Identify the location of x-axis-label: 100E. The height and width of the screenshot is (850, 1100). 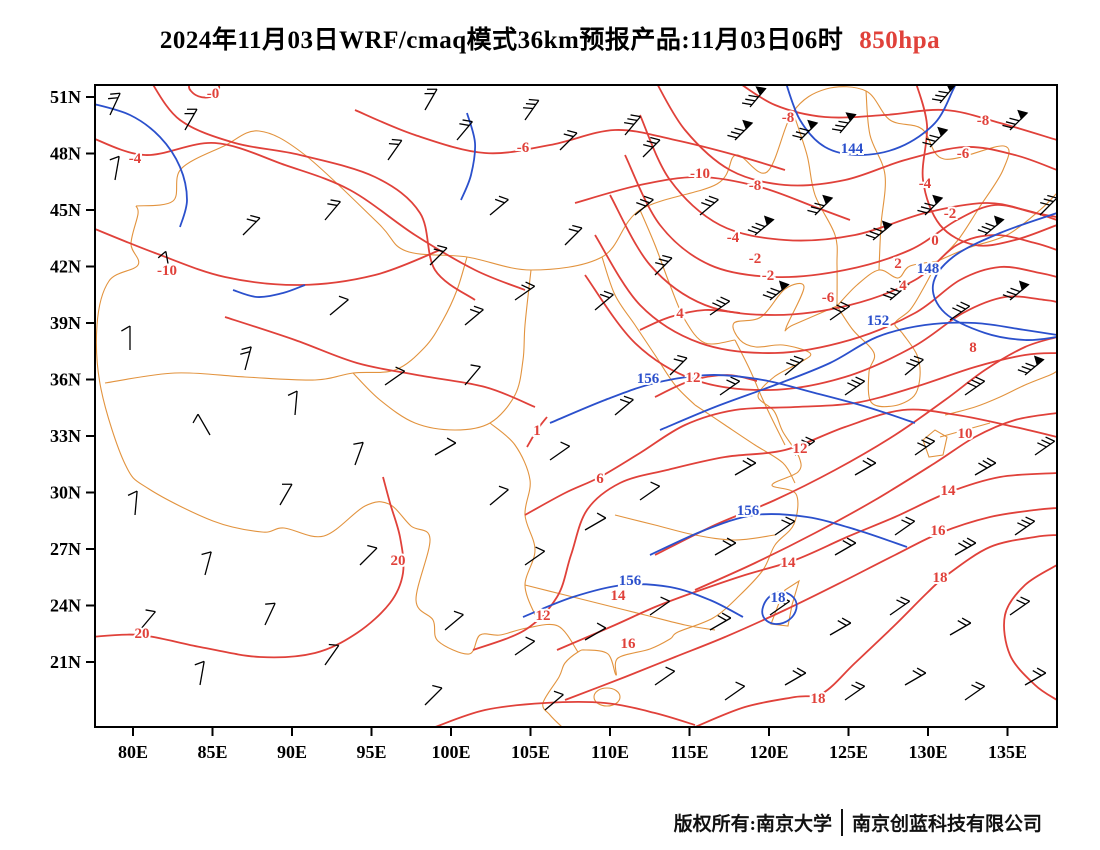
(450, 752).